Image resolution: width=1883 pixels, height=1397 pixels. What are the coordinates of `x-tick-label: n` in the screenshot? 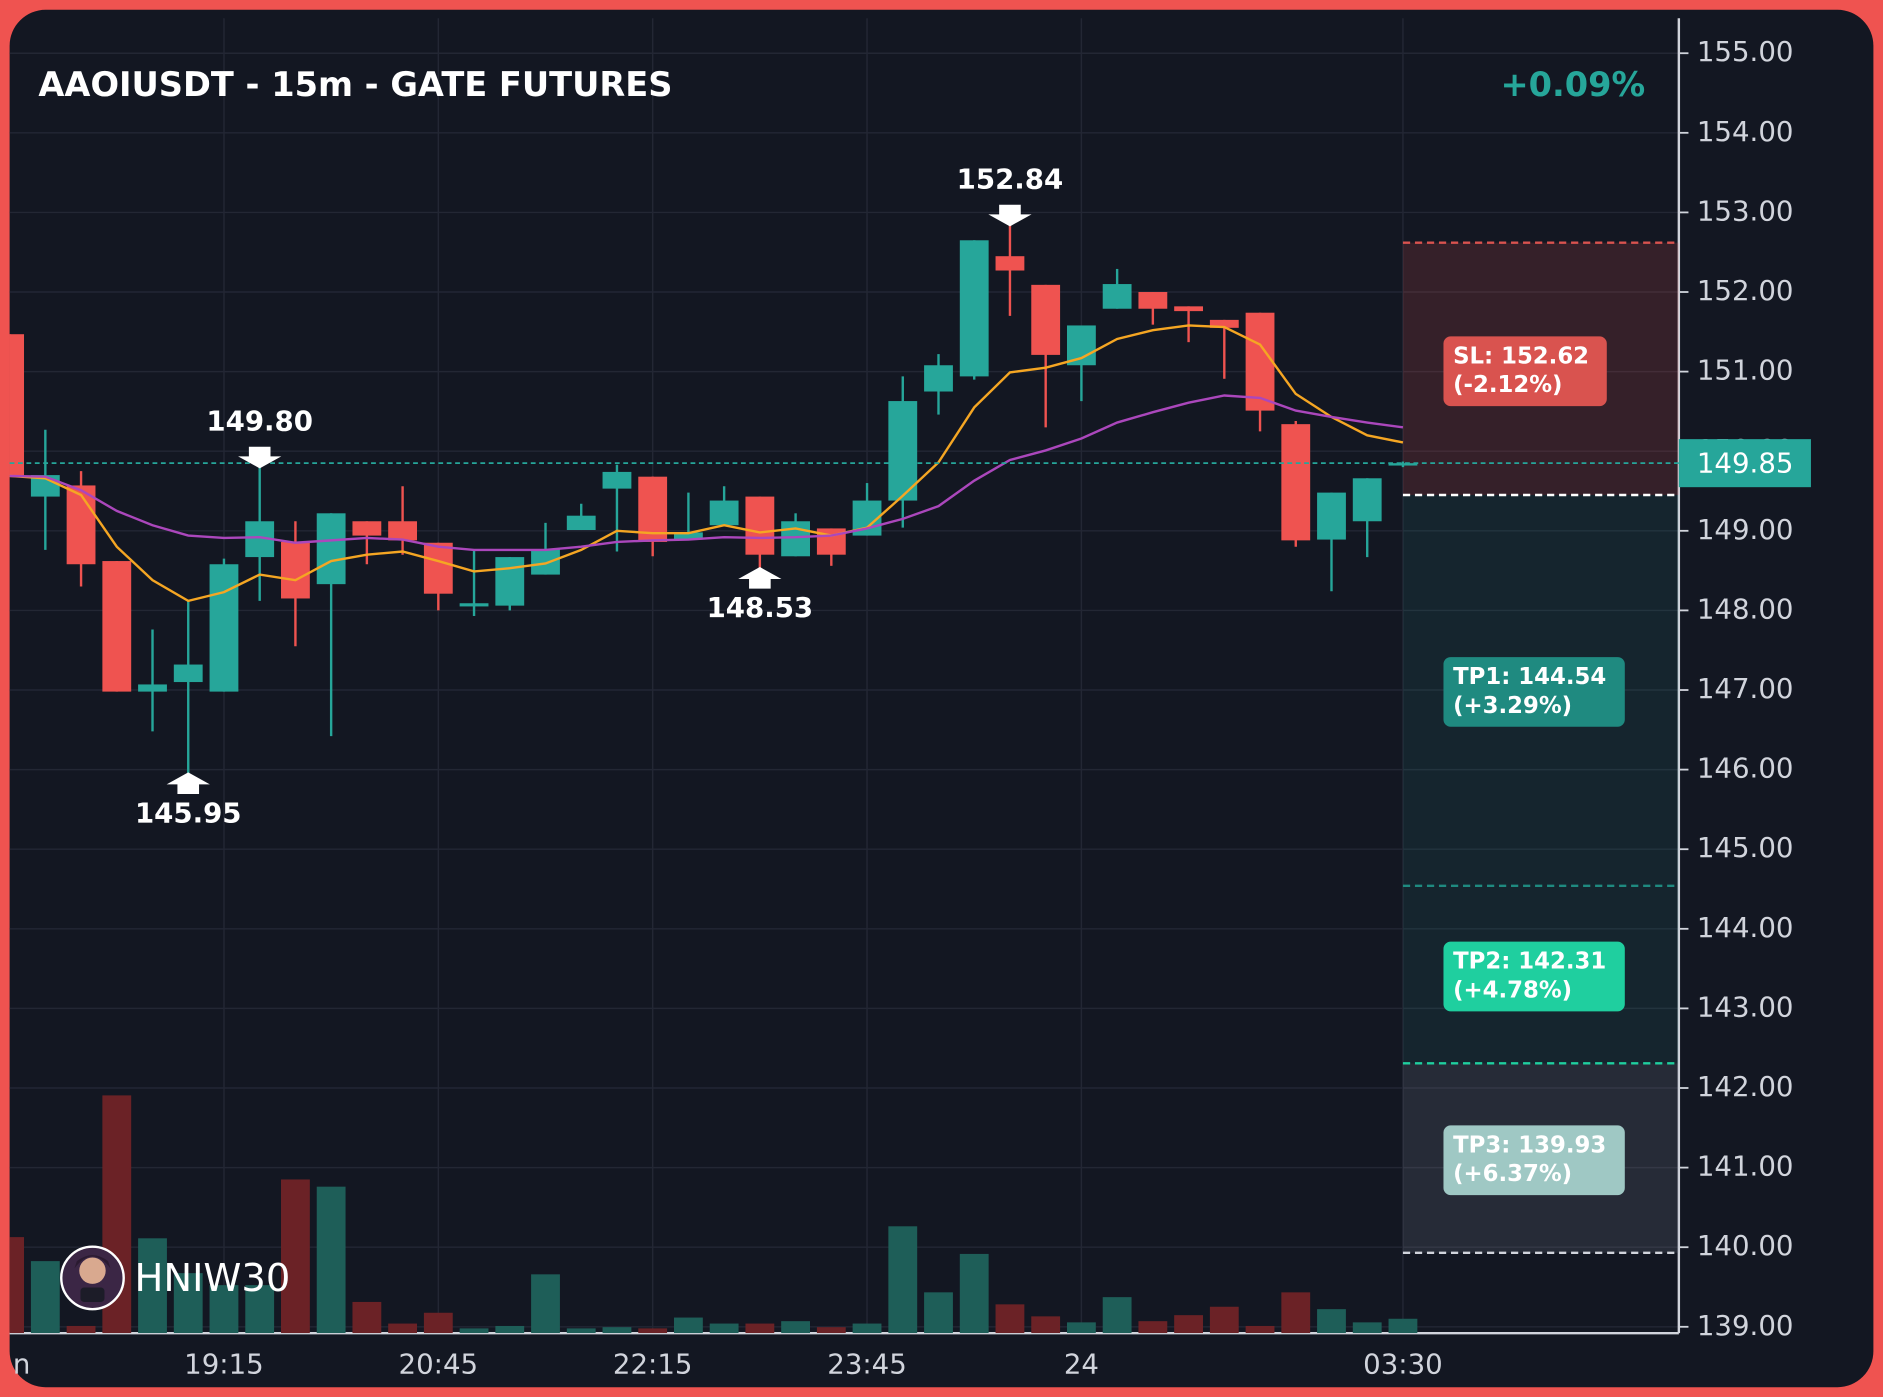 It's located at (22, 1364).